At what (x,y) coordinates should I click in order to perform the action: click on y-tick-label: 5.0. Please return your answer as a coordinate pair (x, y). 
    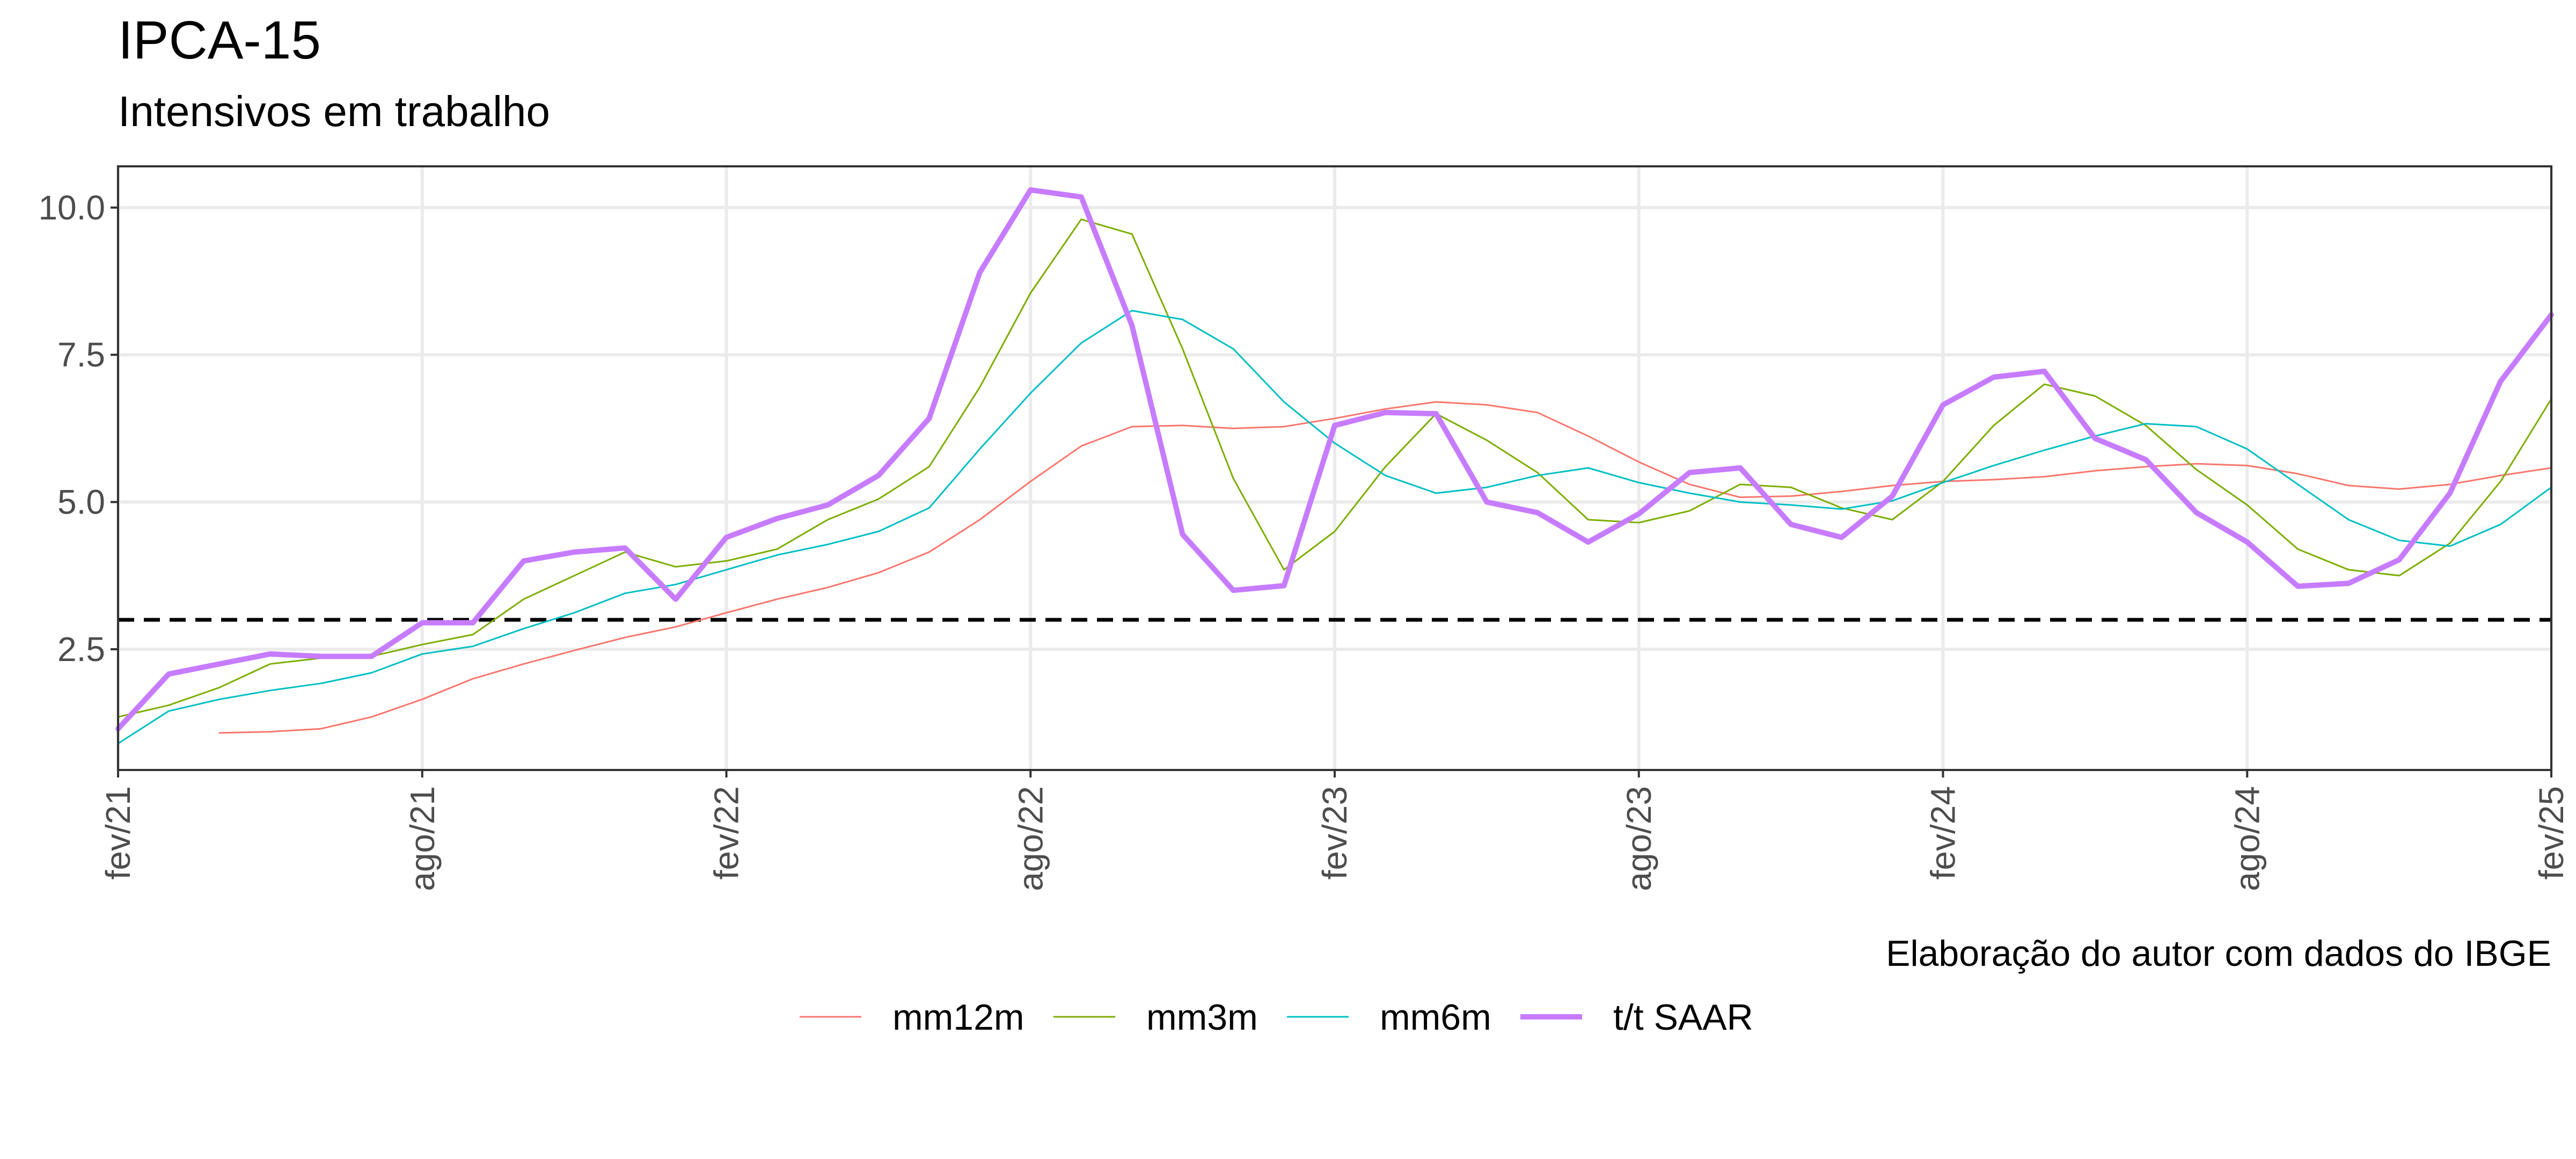
    Looking at the image, I should click on (81, 503).